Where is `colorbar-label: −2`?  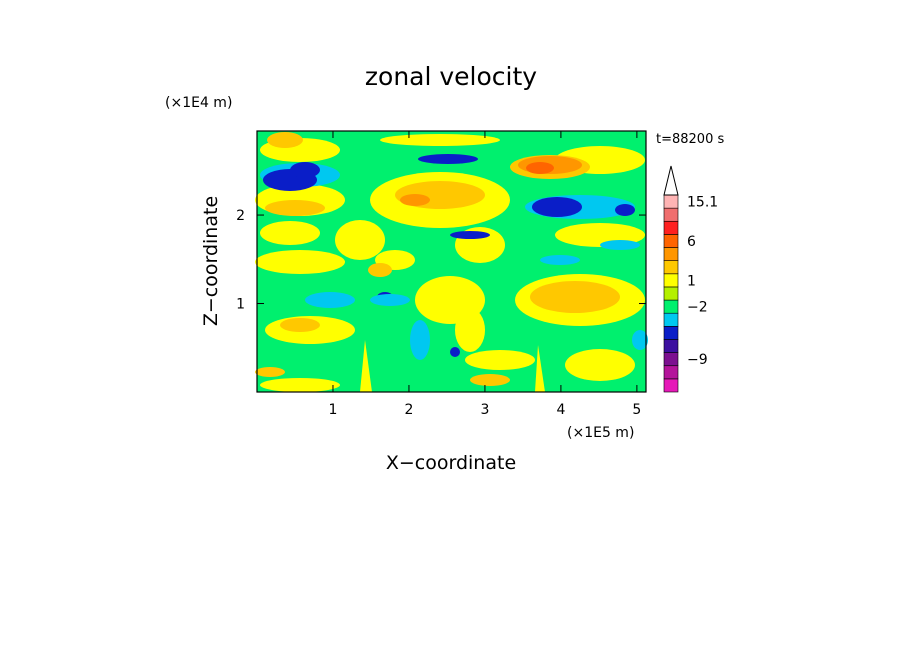 colorbar-label: −2 is located at coordinates (697, 308).